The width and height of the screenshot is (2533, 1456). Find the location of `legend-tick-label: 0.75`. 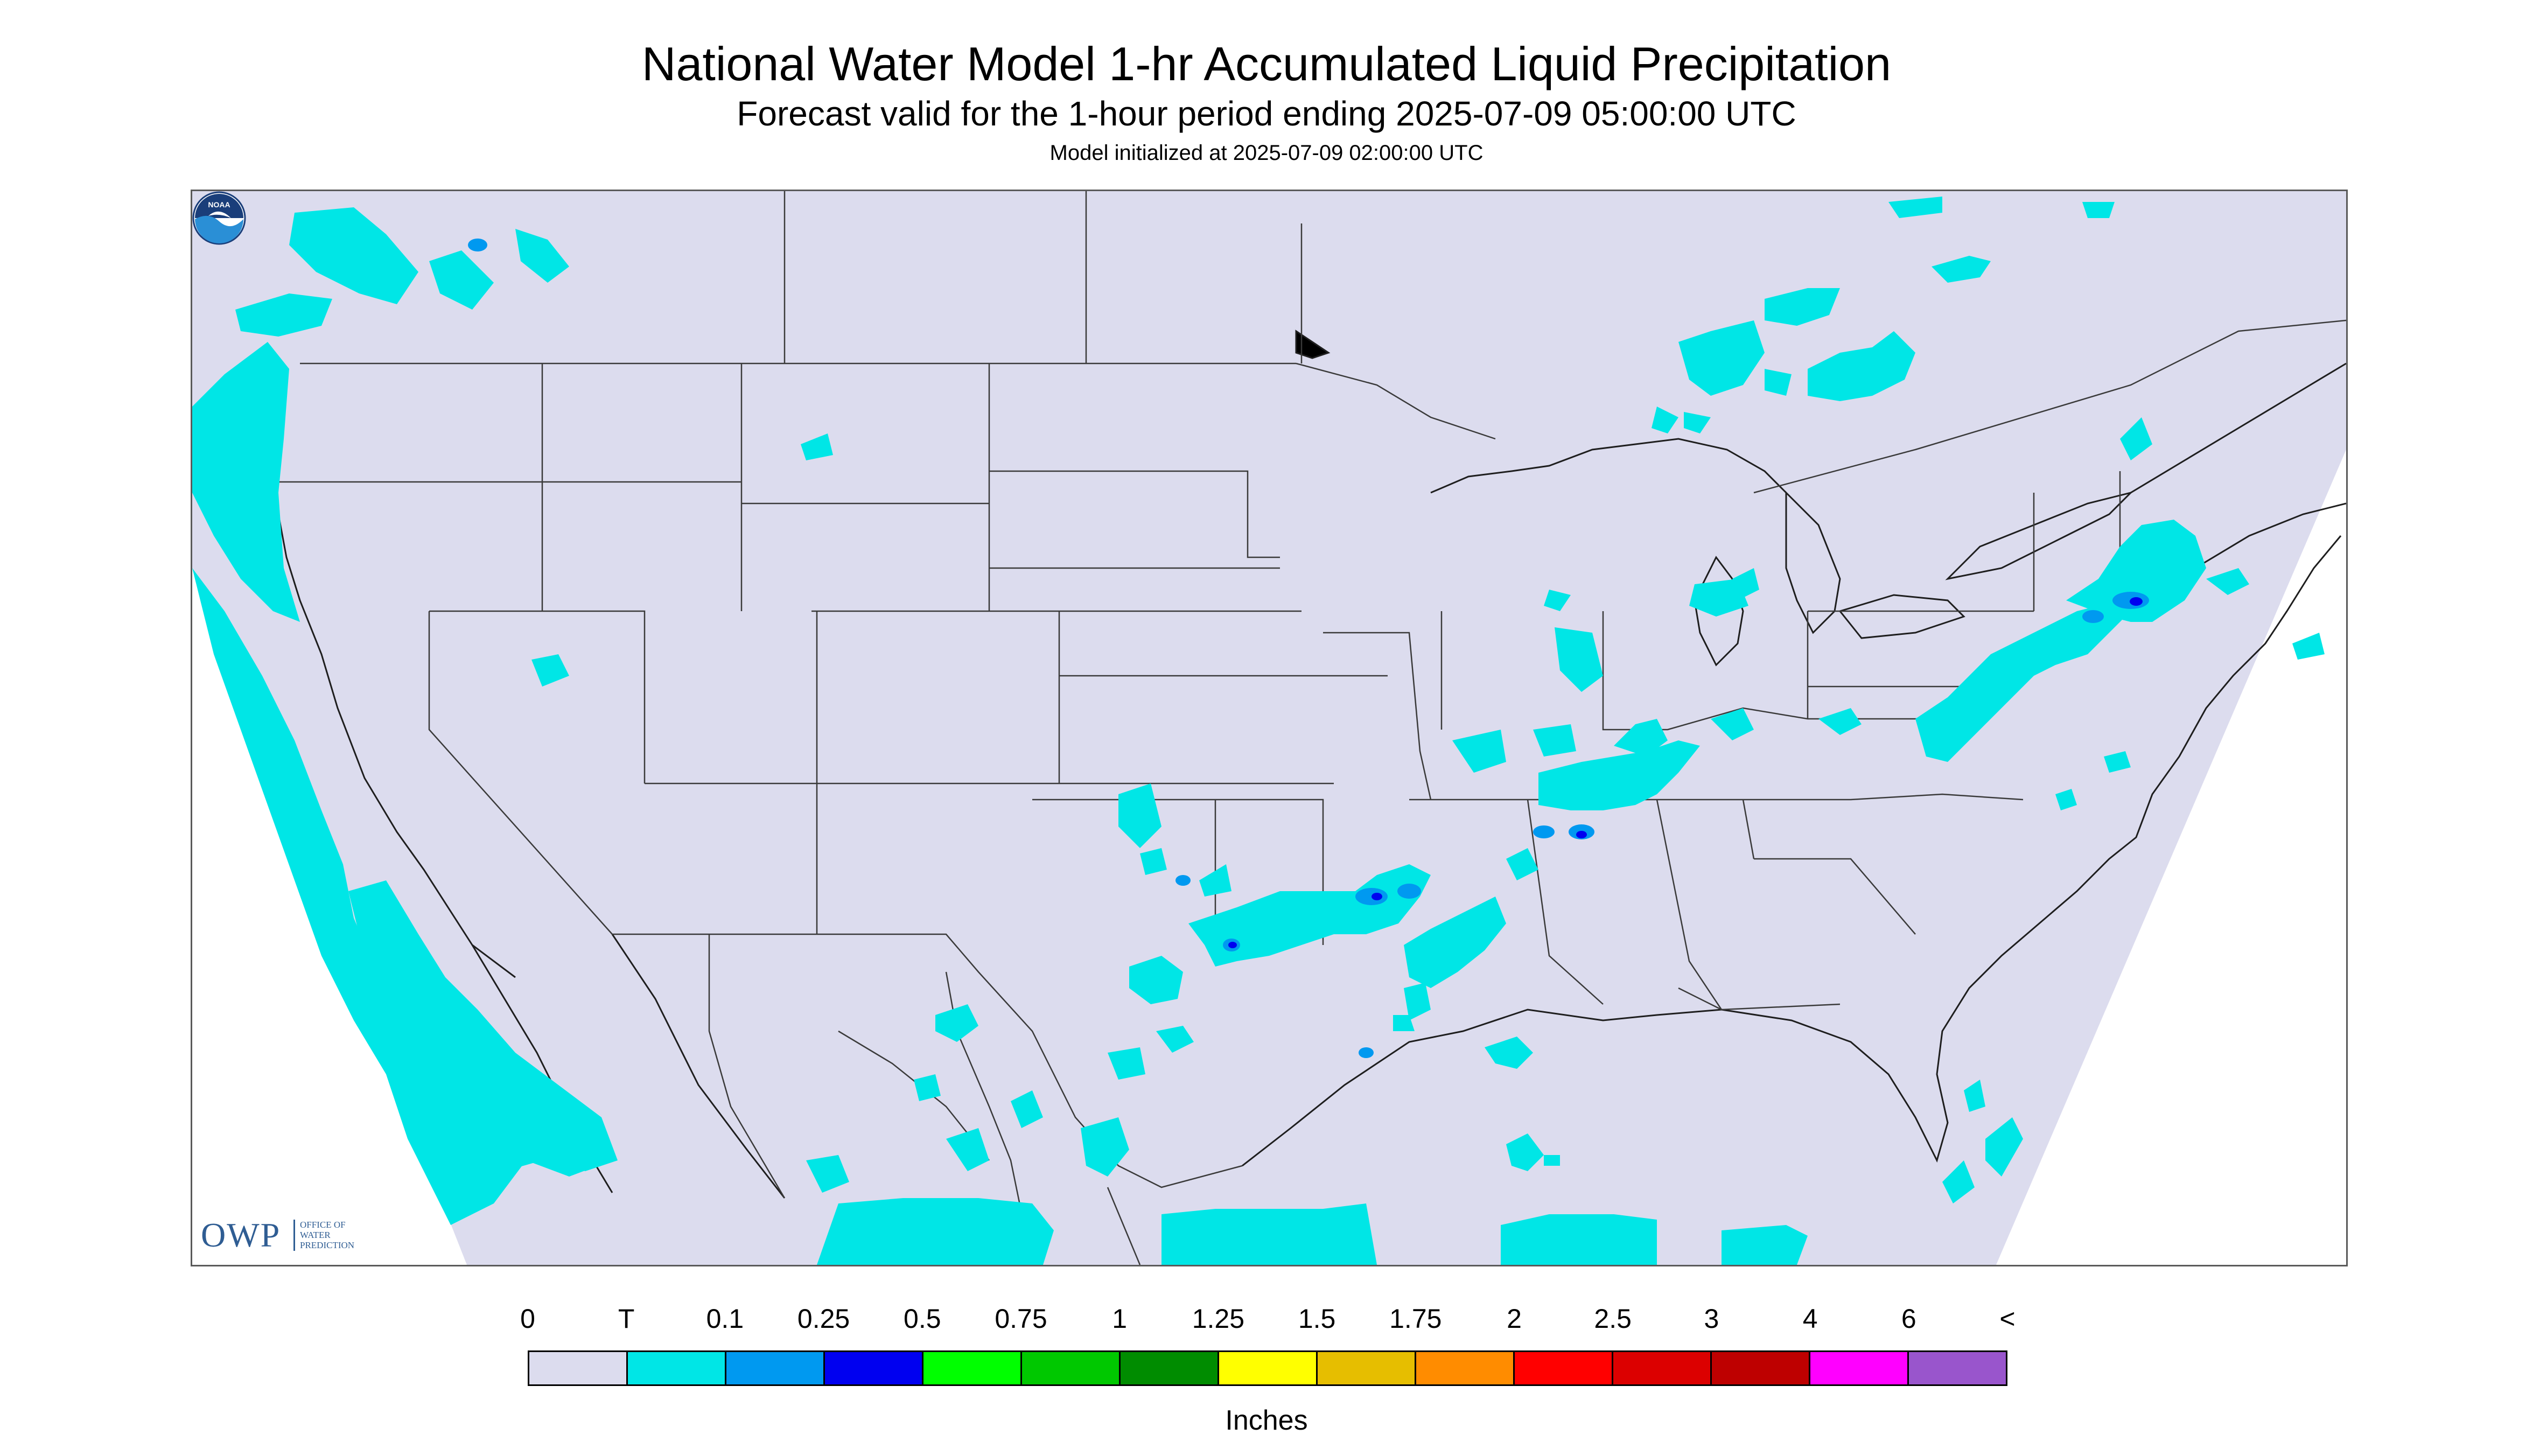

legend-tick-label: 0.75 is located at coordinates (1021, 1319).